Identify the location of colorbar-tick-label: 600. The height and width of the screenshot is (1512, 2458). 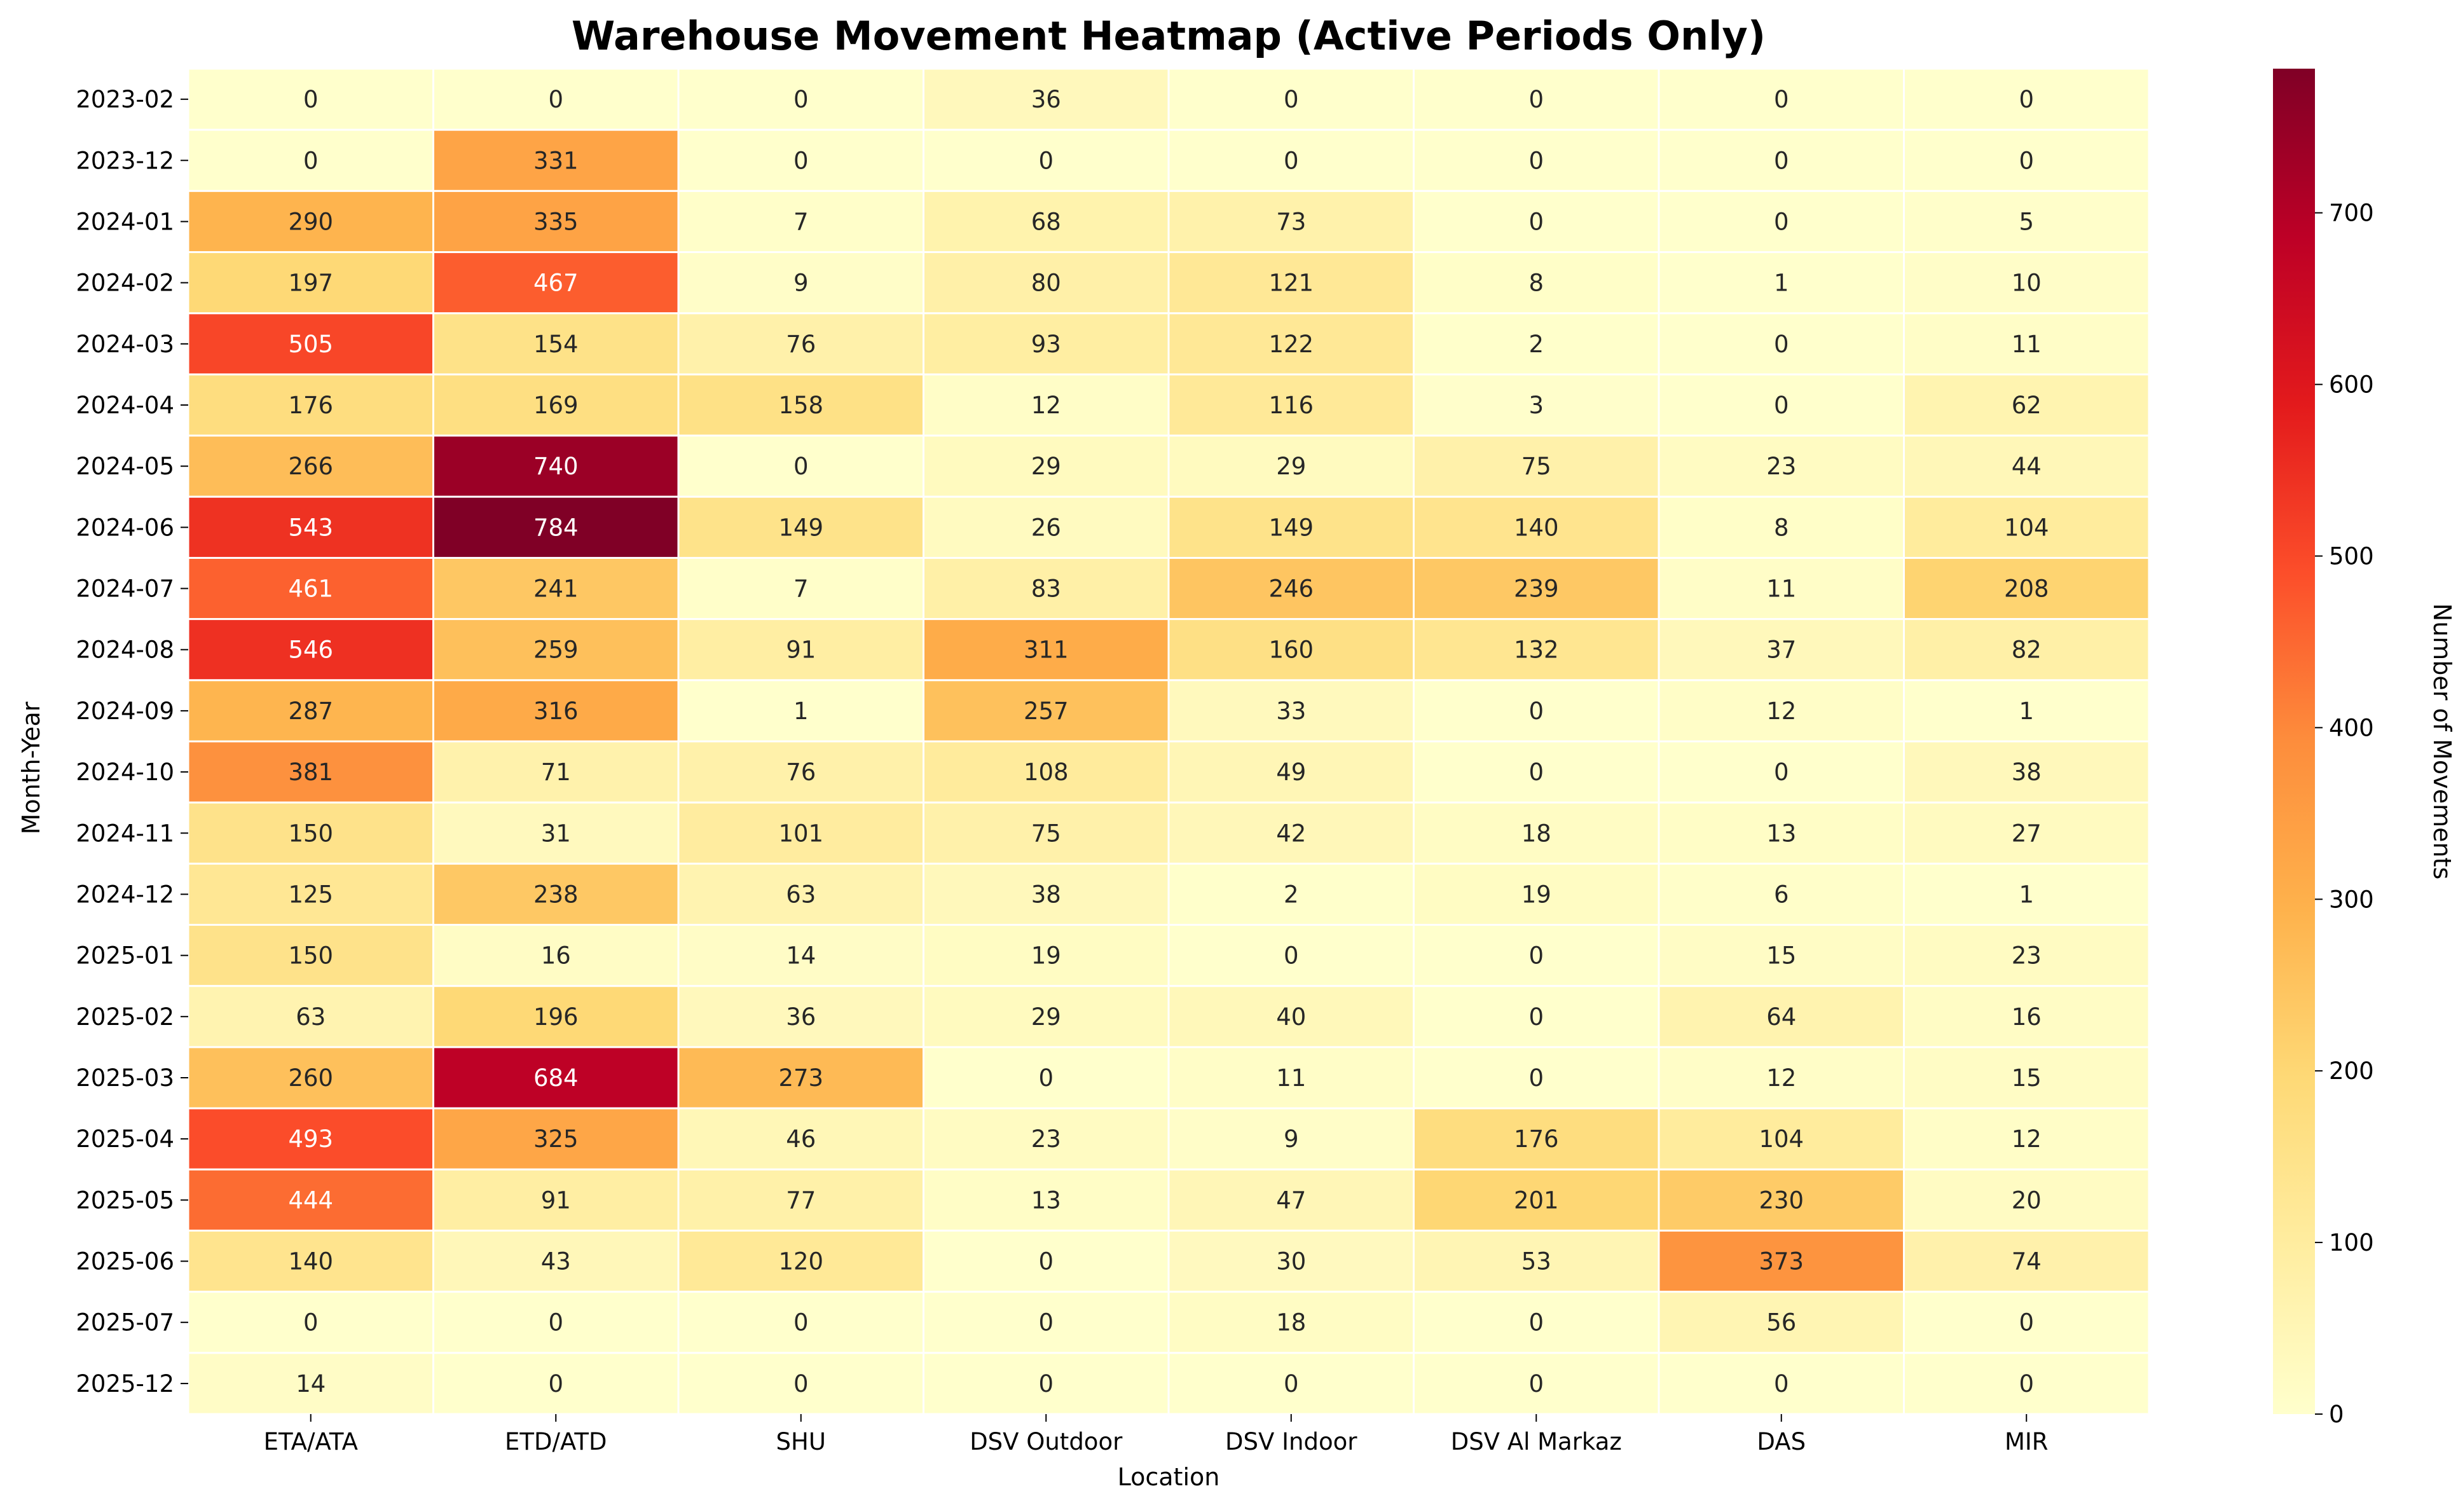
(2351, 385).